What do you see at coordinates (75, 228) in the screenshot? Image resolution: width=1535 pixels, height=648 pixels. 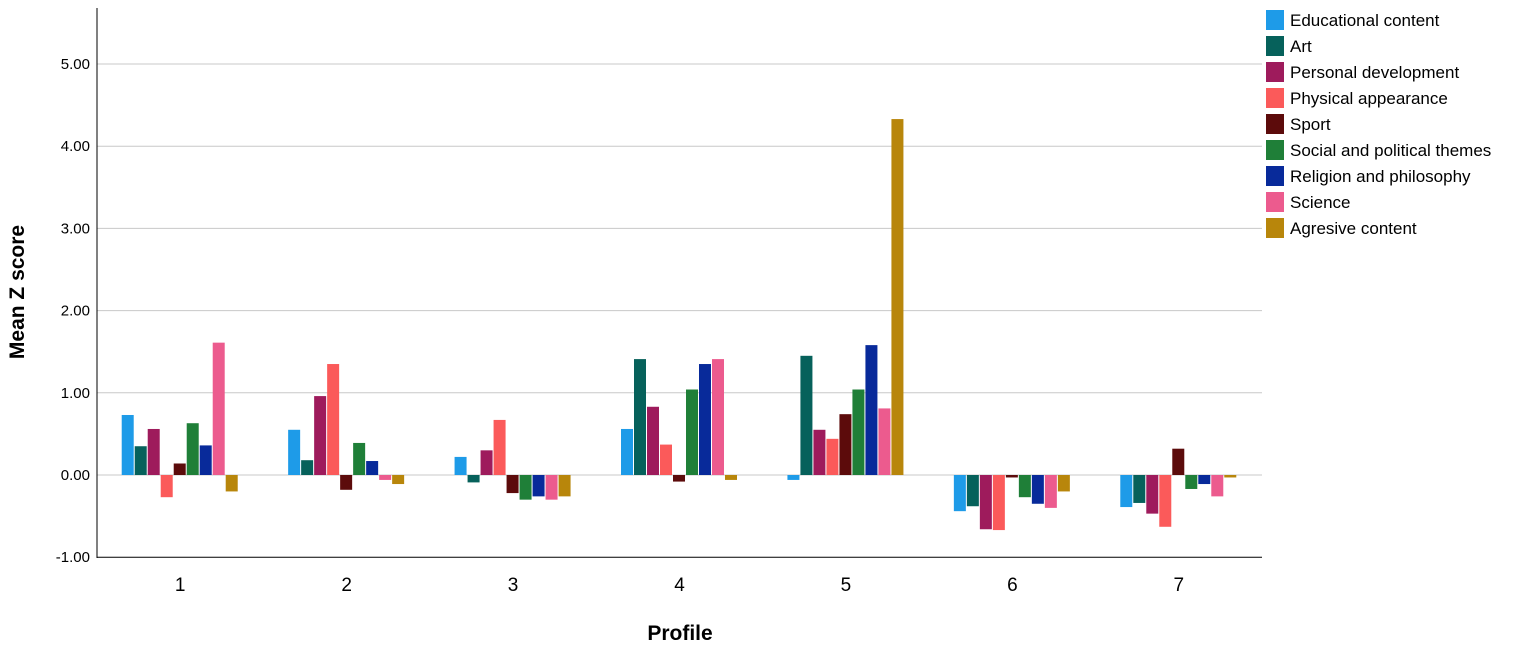 I see `y-tick-label: 3.00` at bounding box center [75, 228].